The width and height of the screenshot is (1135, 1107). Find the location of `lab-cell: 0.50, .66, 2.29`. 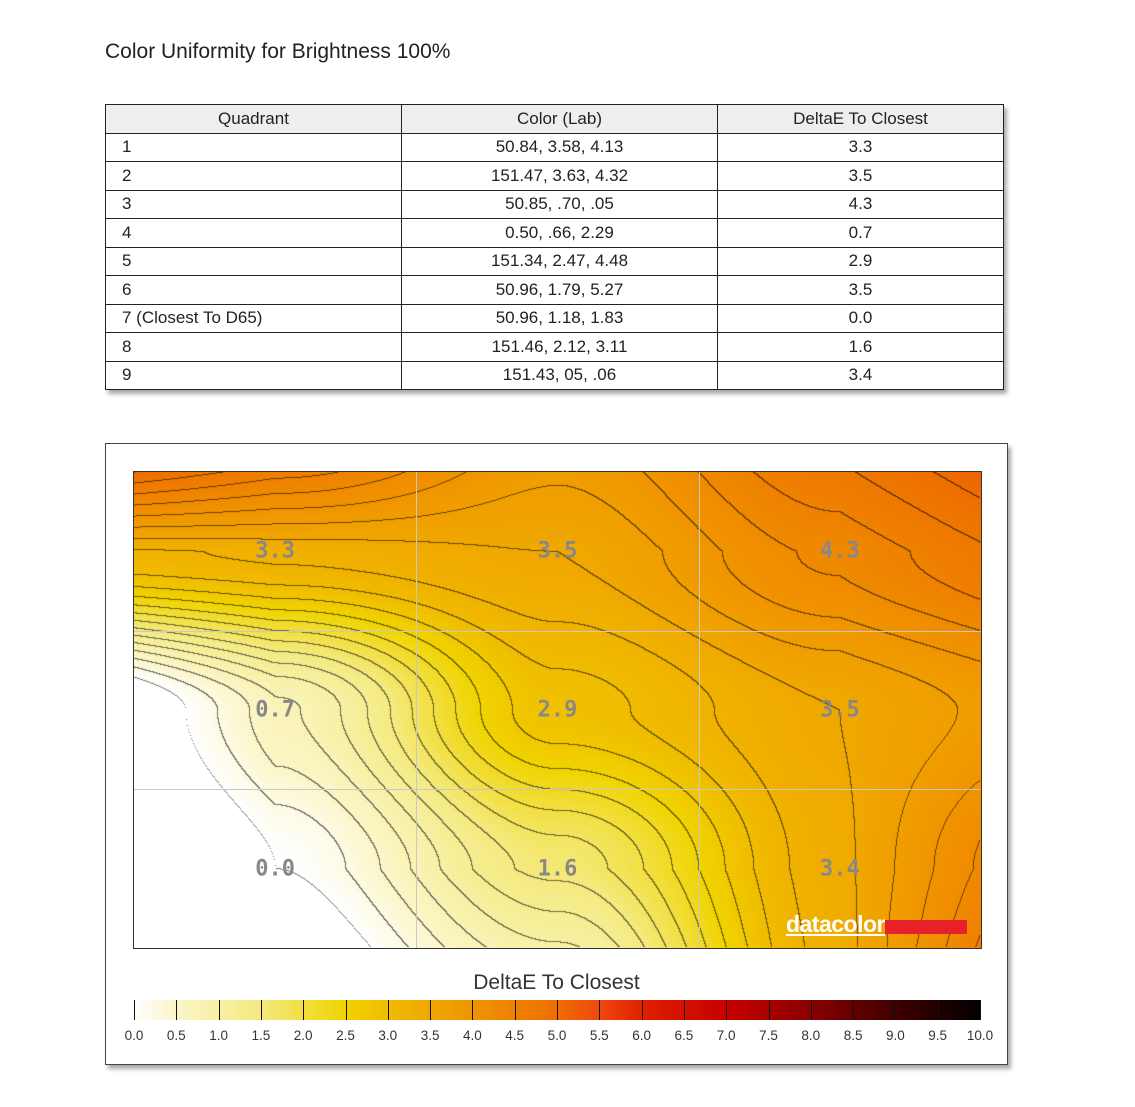

lab-cell: 0.50, .66, 2.29 is located at coordinates (559, 233).